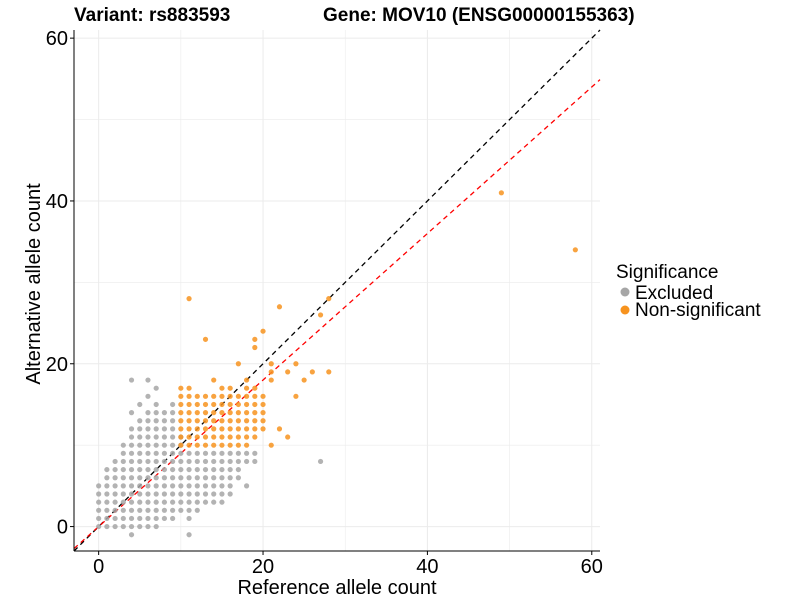  What do you see at coordinates (667, 272) in the screenshot?
I see `legend-title: Significance` at bounding box center [667, 272].